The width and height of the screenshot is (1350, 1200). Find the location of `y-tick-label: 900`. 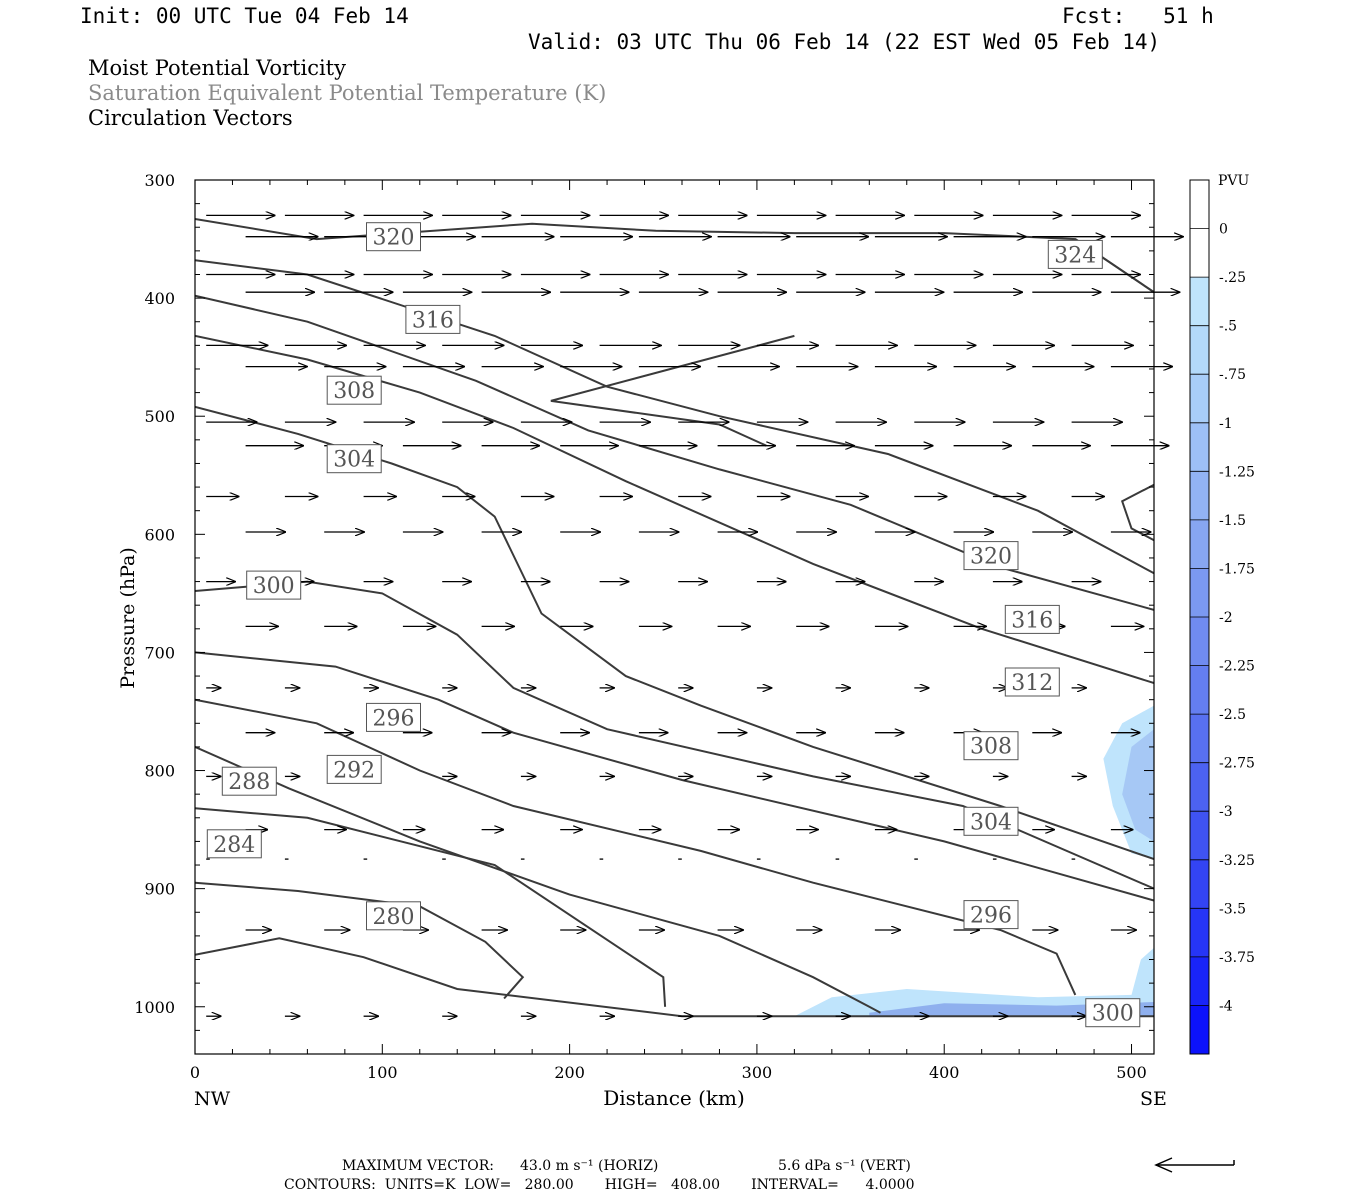

y-tick-label: 900 is located at coordinates (159, 889).